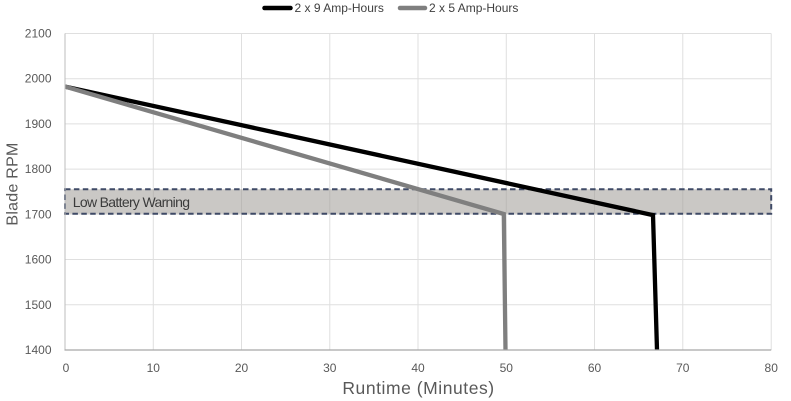 The width and height of the screenshot is (791, 401). What do you see at coordinates (38, 79) in the screenshot?
I see `svg-text: 2000` at bounding box center [38, 79].